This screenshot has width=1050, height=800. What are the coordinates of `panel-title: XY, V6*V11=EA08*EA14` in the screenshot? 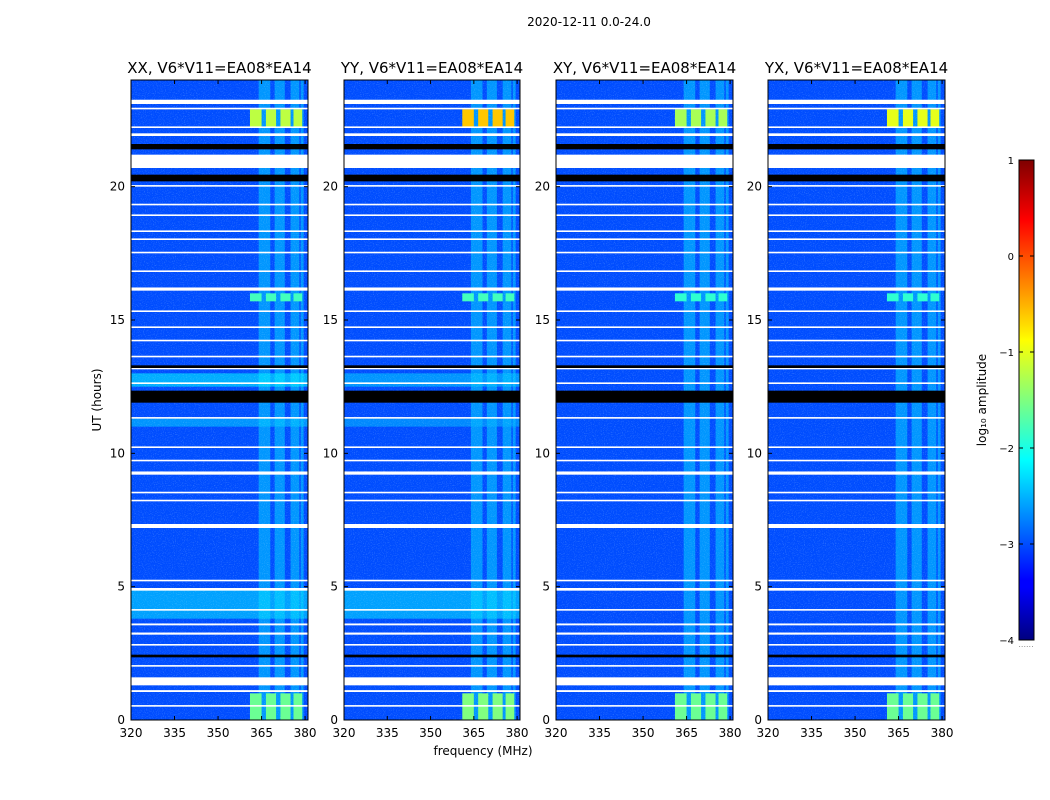 It's located at (644, 68).